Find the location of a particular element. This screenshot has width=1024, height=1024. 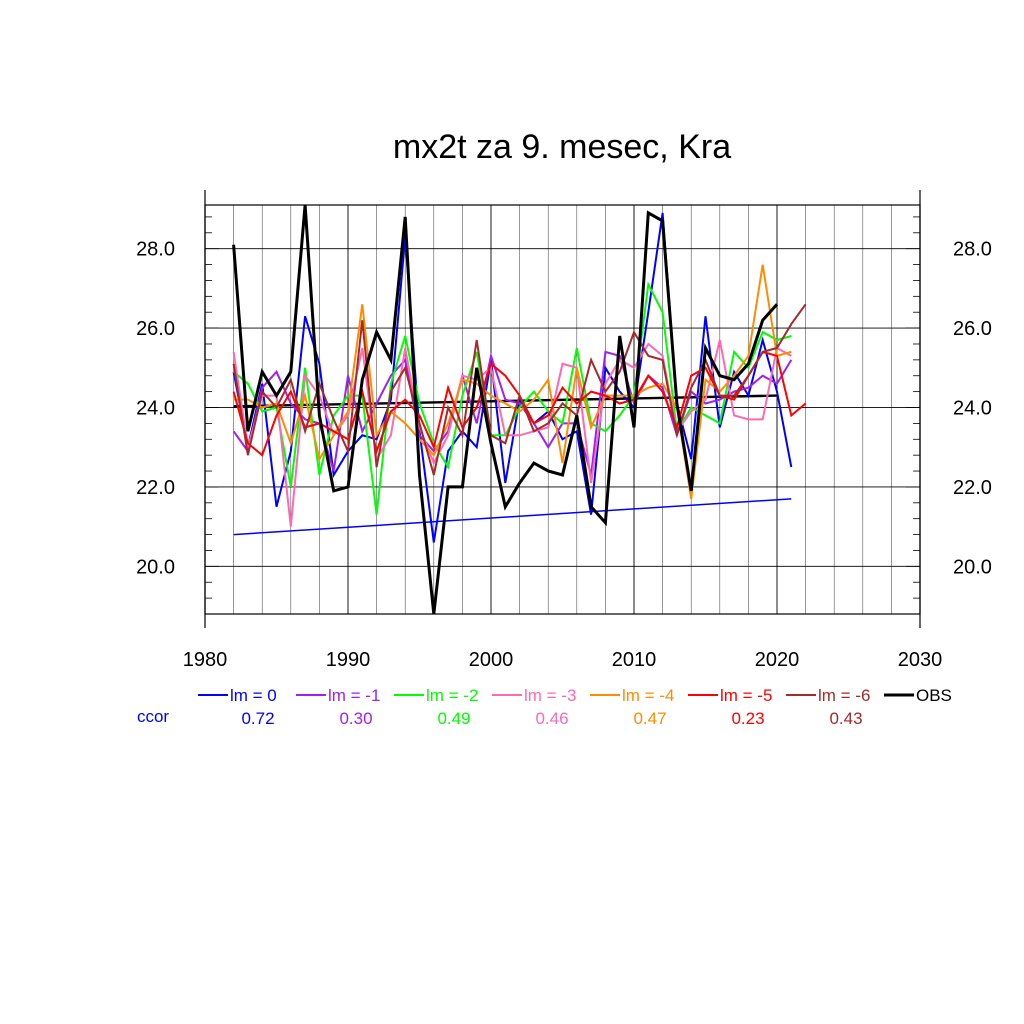

chart-title: mx2t za 9. mesec, Kra is located at coordinates (562, 147).